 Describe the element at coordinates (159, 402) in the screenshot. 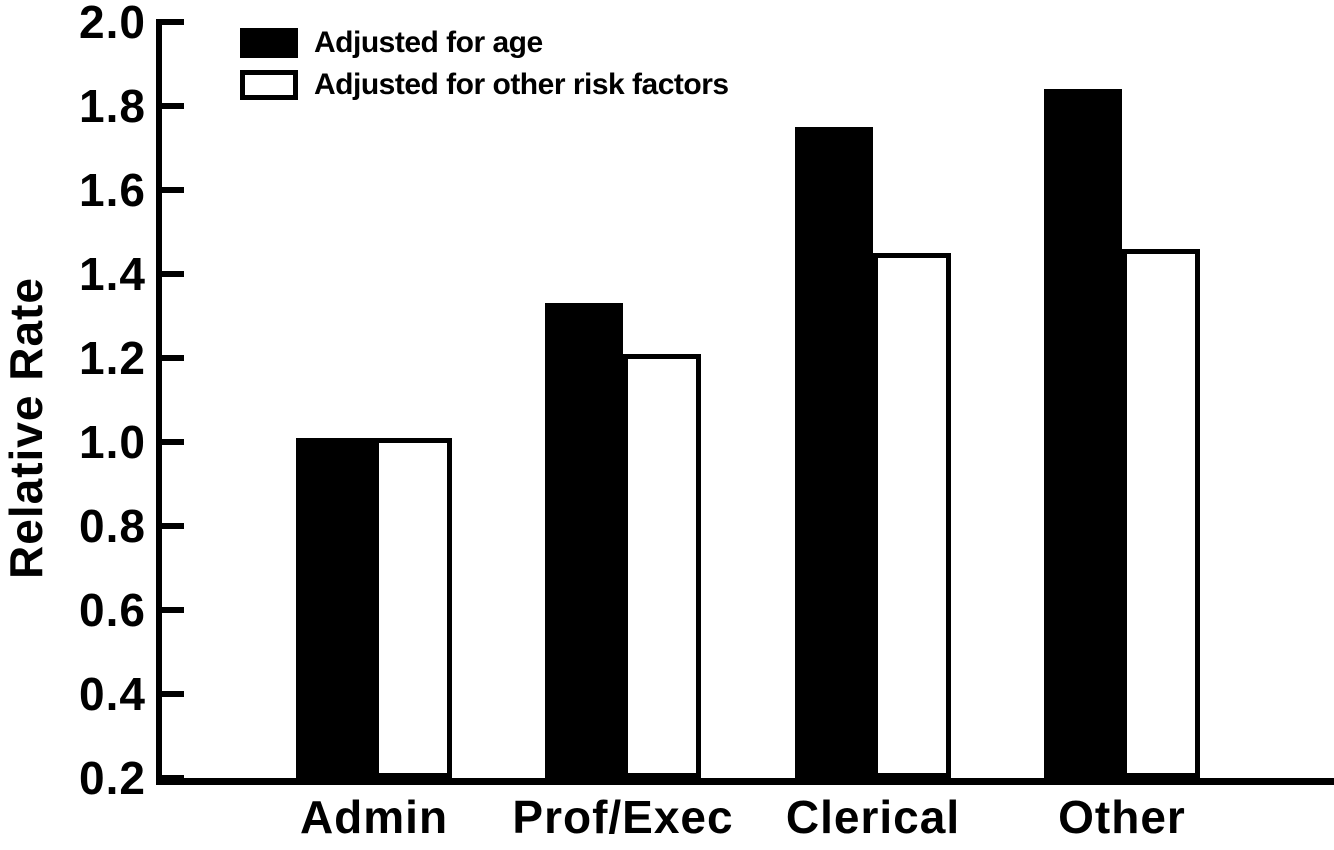

I see `y-axis-line` at that location.